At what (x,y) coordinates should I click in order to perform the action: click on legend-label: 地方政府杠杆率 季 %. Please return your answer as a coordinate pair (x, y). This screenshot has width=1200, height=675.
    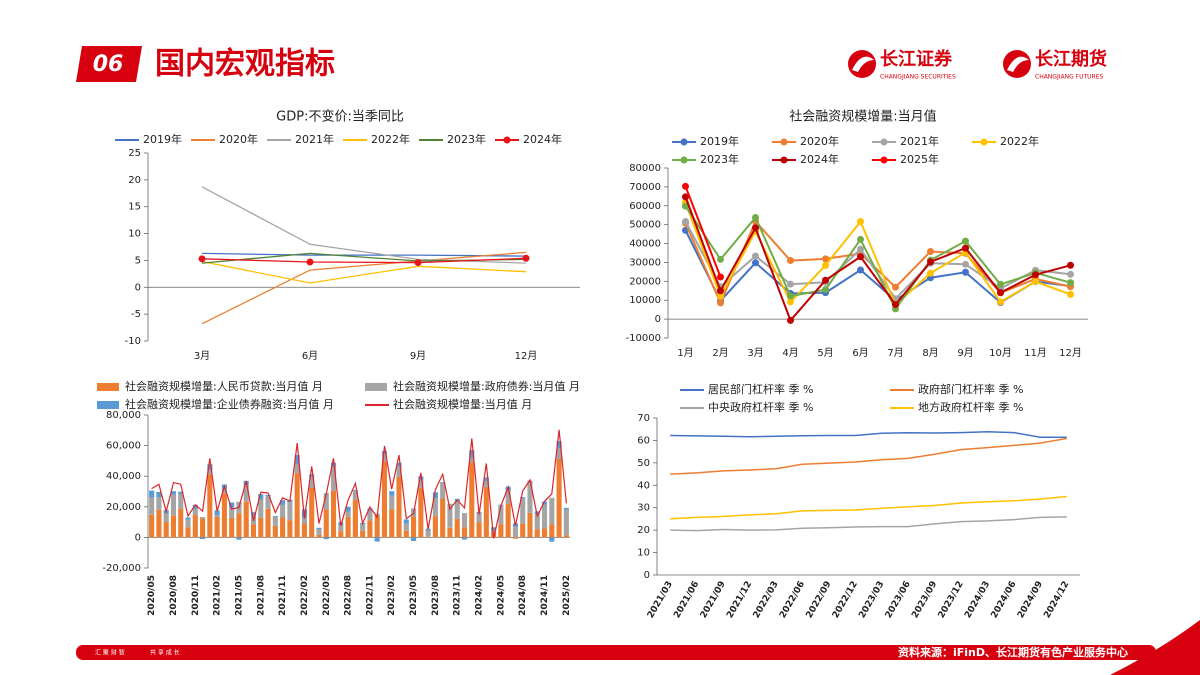
    Looking at the image, I should click on (970, 407).